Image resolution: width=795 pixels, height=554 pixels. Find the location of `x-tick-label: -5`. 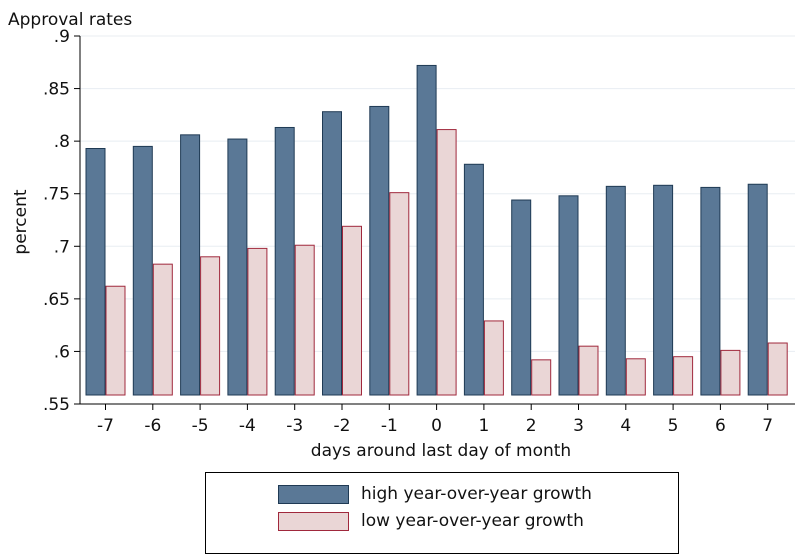

x-tick-label: -5 is located at coordinates (200, 426).